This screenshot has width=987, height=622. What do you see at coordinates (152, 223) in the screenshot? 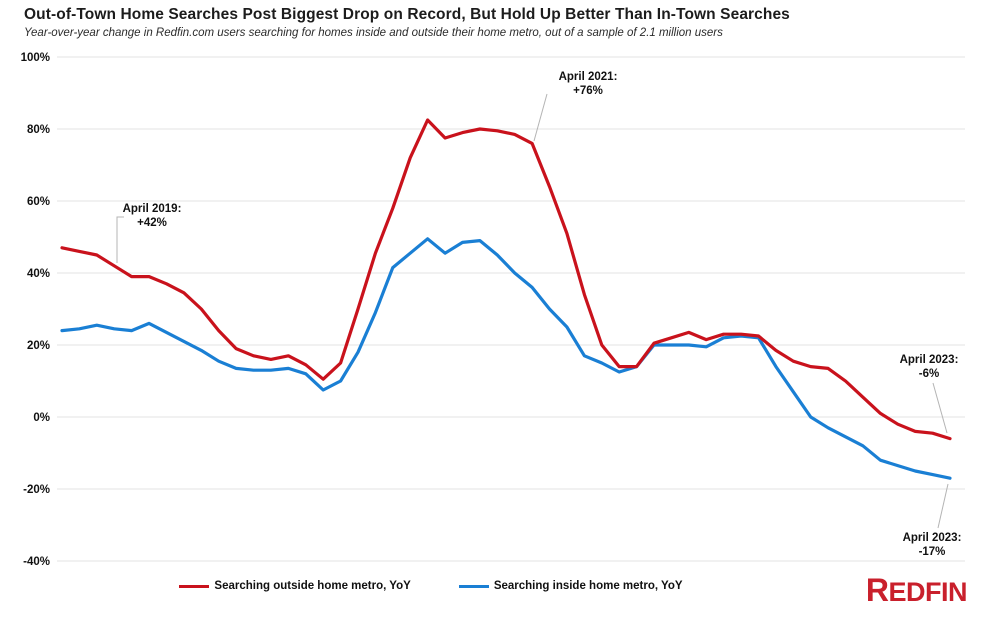
I see `annotation-label: +42%` at bounding box center [152, 223].